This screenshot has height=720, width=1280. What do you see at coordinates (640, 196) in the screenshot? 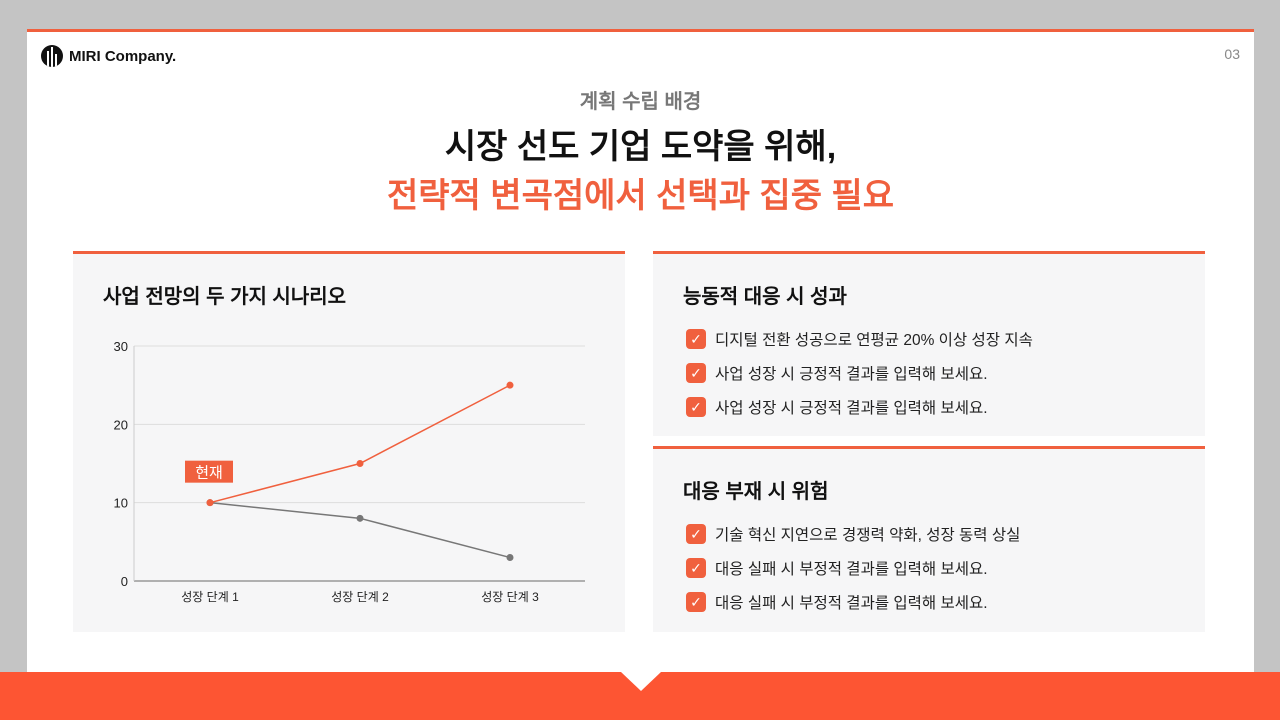
I see `headline-line2: 전략적 변곡점에서 선택과 집중 필요` at bounding box center [640, 196].